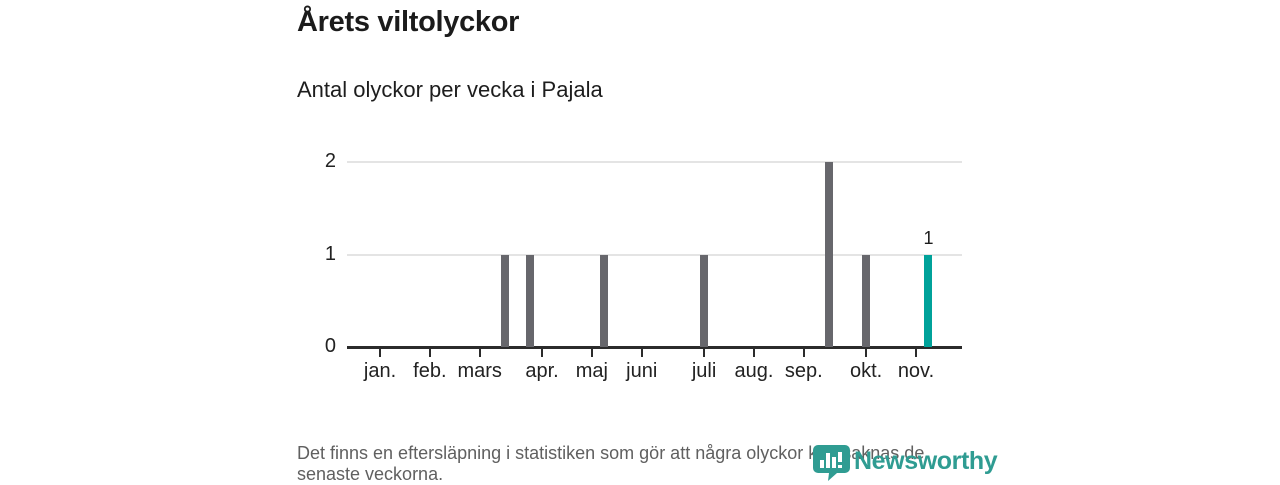 The width and height of the screenshot is (1280, 485). Describe the element at coordinates (928, 300) in the screenshot. I see `bar-highlighted-current-week` at that location.